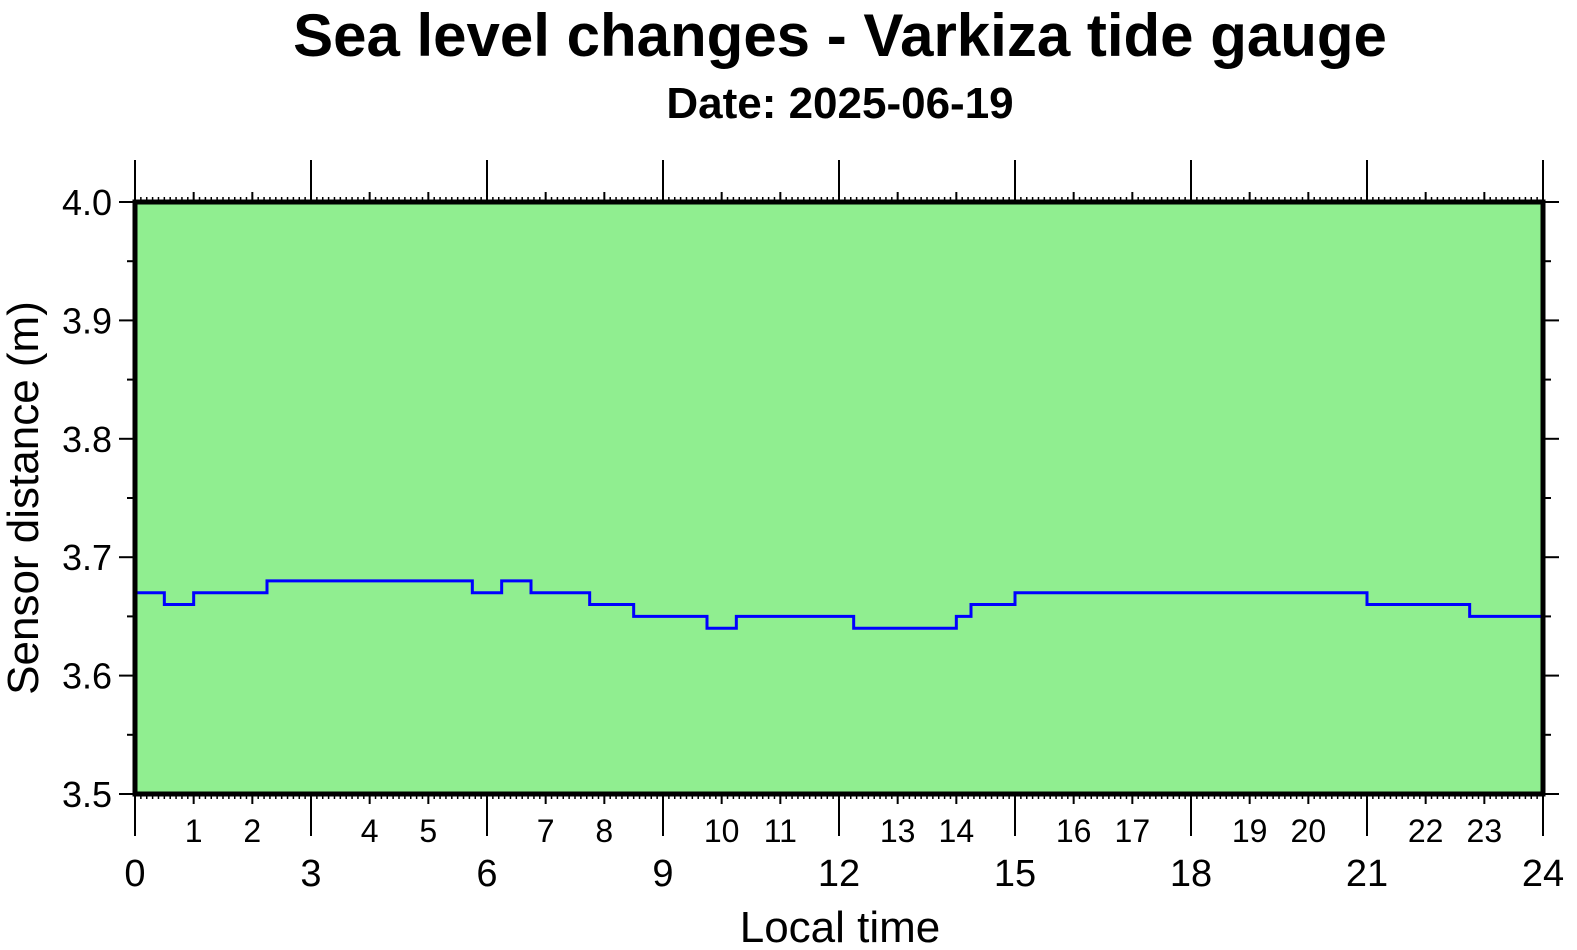 The width and height of the screenshot is (1577, 950). Describe the element at coordinates (722, 831) in the screenshot. I see `x-hour-tick-label: 10` at that location.